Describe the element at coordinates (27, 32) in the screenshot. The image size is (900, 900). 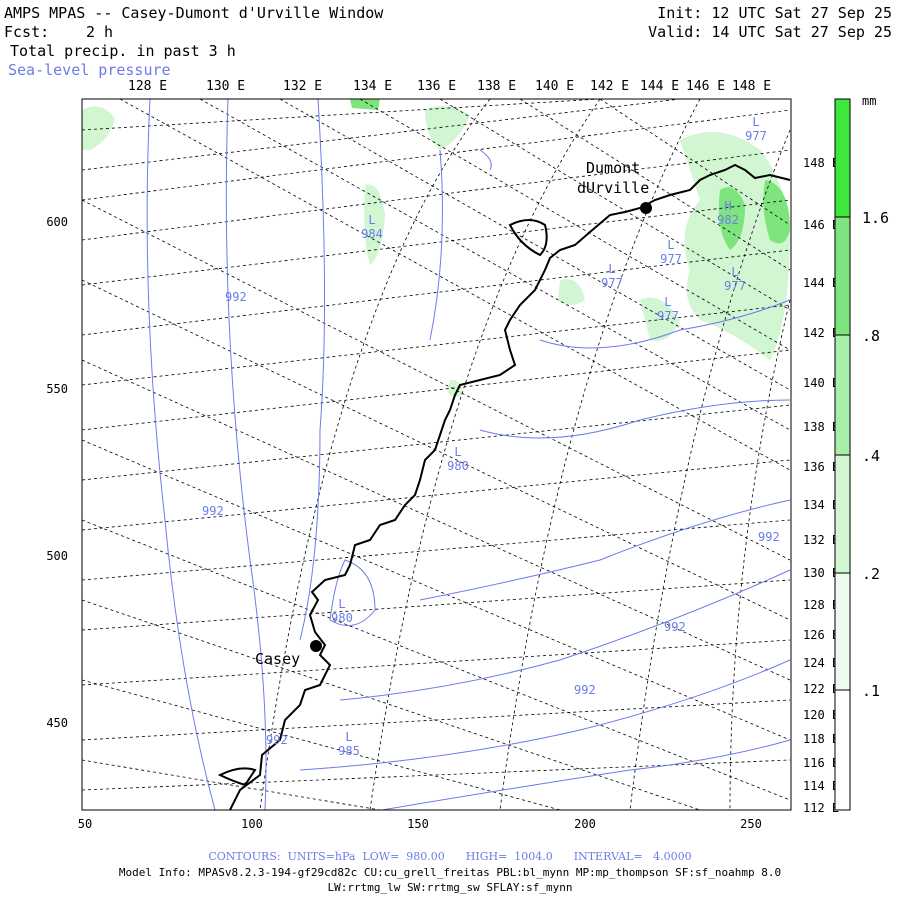
I see `forecast-label: Fcst:` at that location.